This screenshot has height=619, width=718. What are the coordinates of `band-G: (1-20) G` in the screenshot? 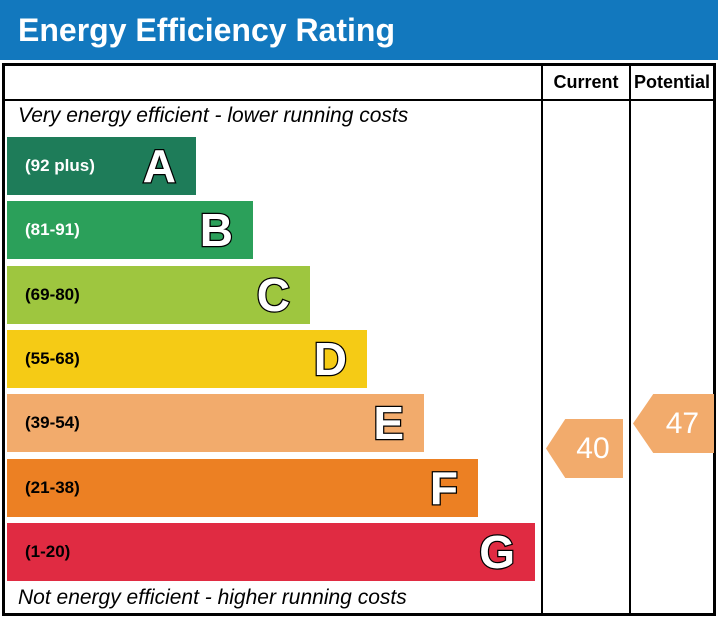 It's located at (271, 552).